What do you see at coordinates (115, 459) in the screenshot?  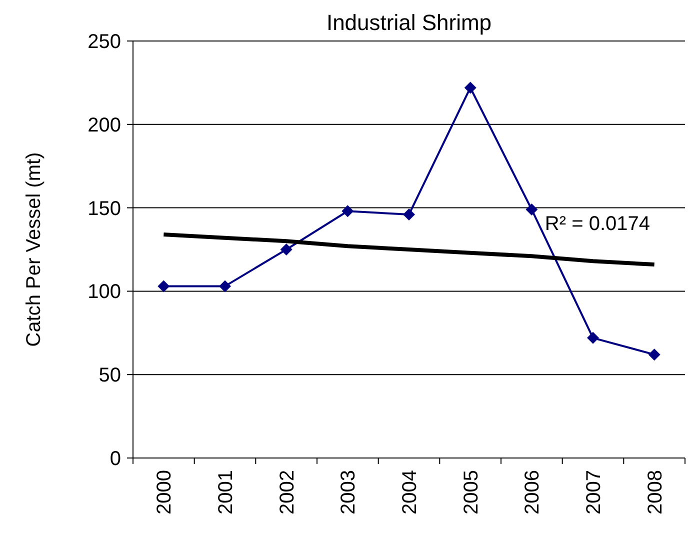 I see `y-tick-label: 0` at bounding box center [115, 459].